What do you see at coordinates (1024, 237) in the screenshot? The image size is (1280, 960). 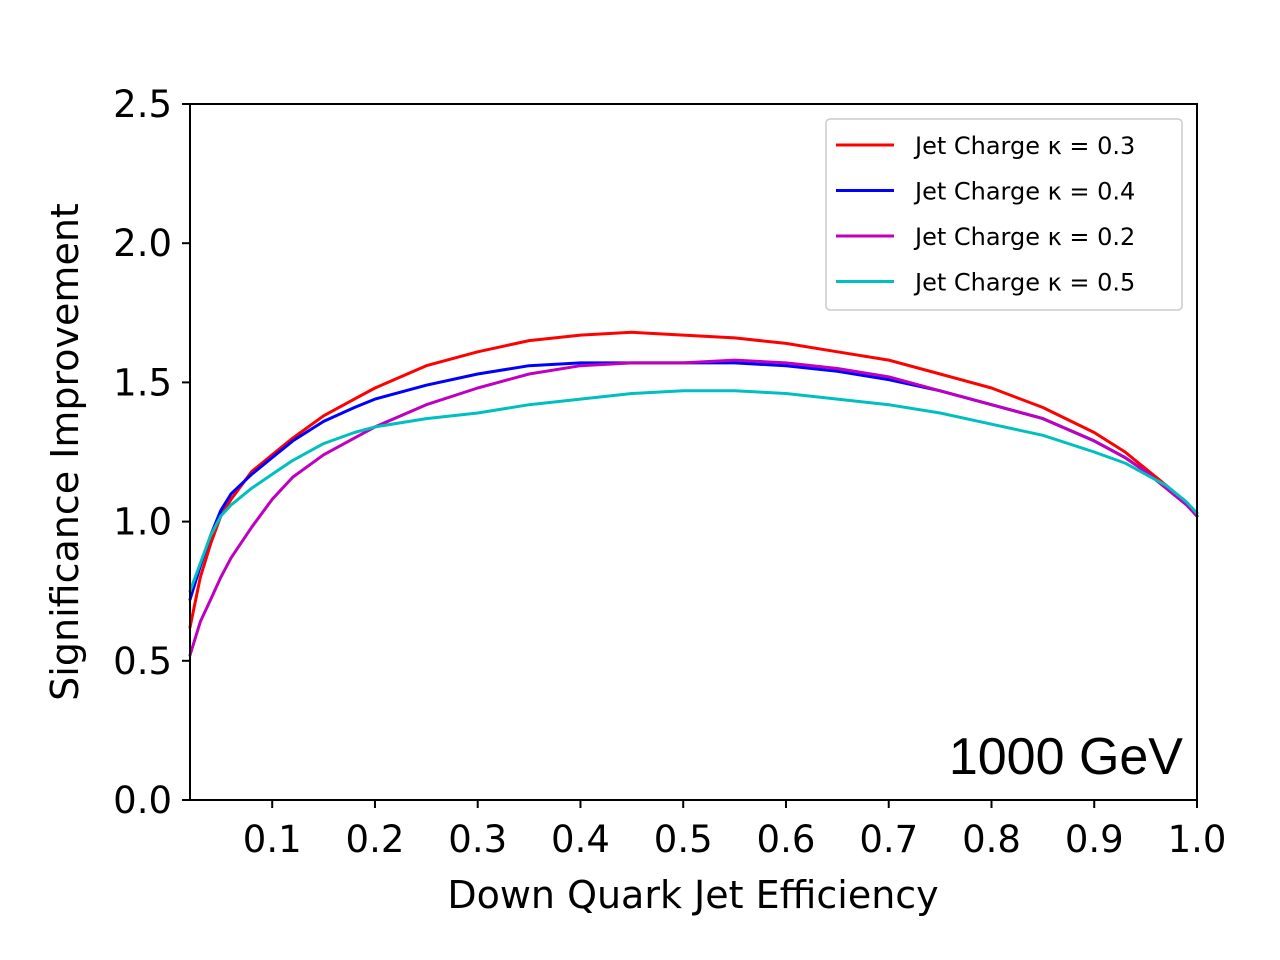 I see `legend-label-2: Jet Charge κ = 0.2` at bounding box center [1024, 237].